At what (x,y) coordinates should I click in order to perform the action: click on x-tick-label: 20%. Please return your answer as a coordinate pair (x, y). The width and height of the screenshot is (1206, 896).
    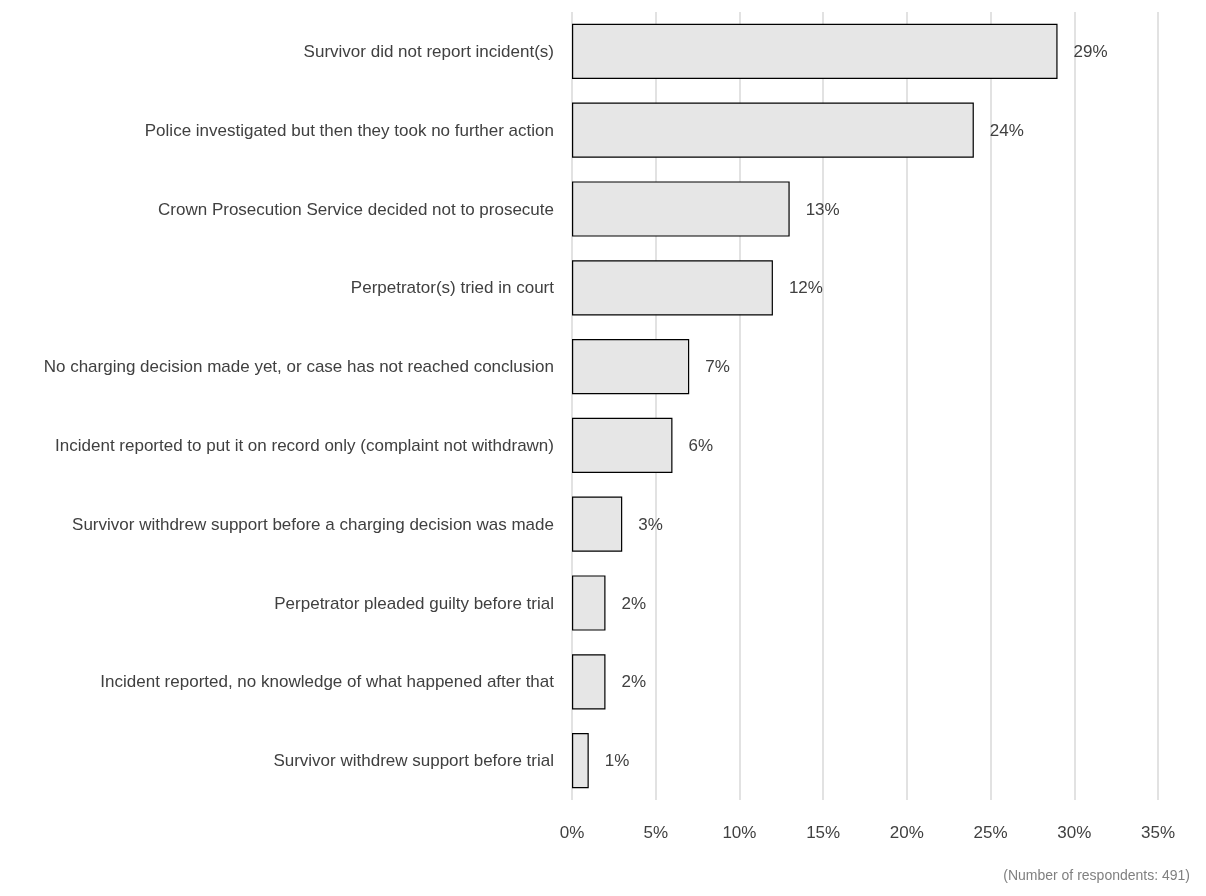
    Looking at the image, I should click on (906, 832).